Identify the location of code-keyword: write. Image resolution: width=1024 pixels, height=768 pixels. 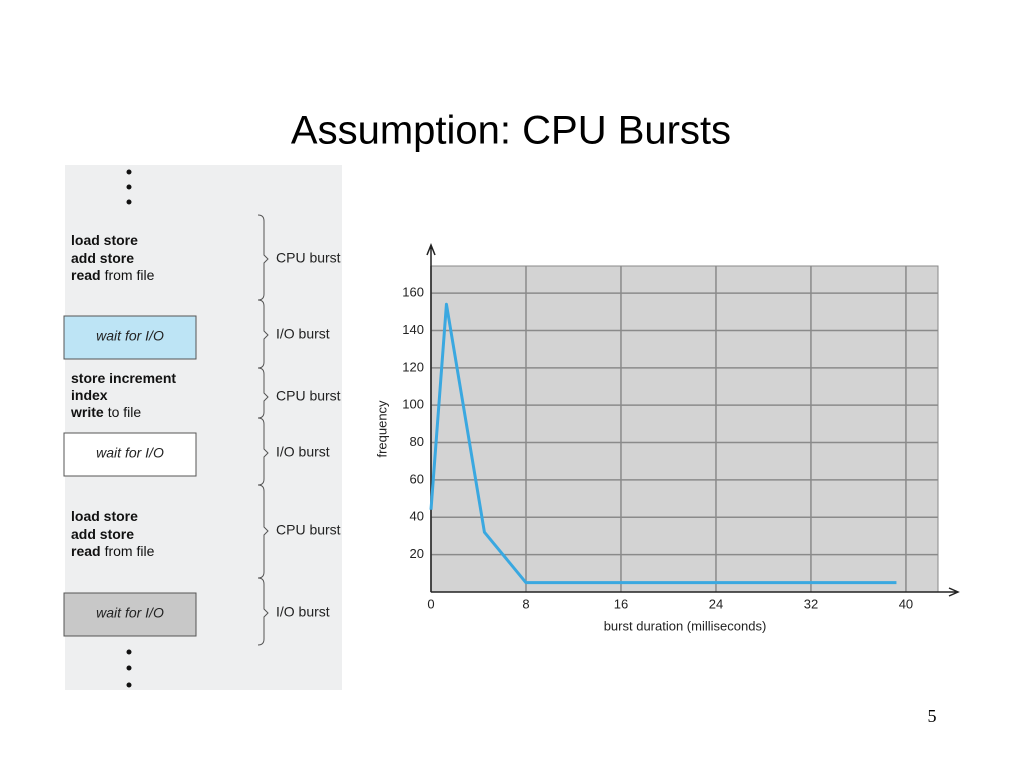
(87, 412).